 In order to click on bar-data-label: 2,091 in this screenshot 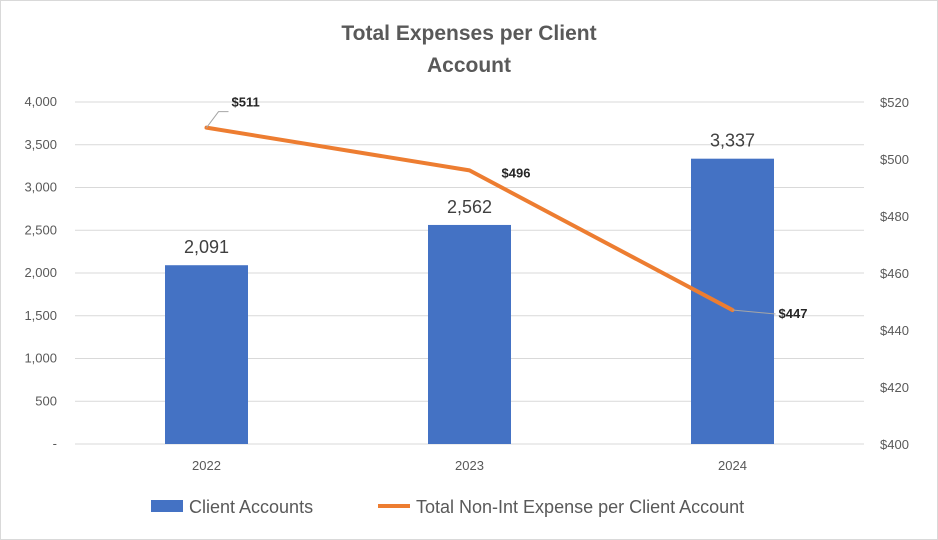, I will do `click(206, 247)`.